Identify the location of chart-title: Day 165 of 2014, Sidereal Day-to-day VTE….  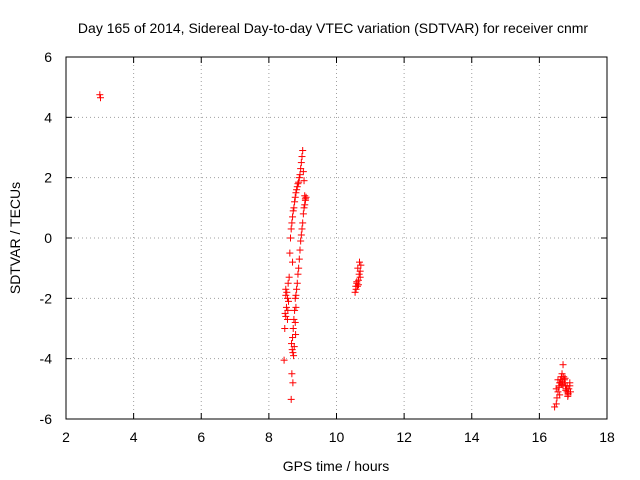
(333, 28).